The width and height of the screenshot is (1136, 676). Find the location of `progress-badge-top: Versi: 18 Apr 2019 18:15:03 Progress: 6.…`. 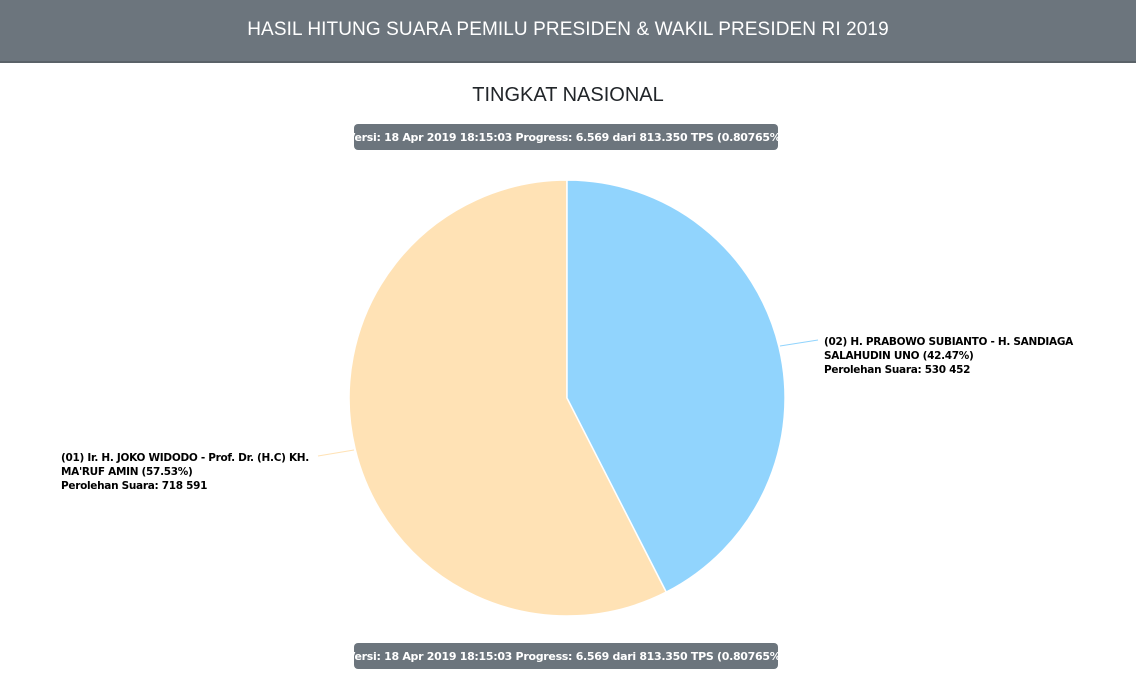

progress-badge-top: Versi: 18 Apr 2019 18:15:03 Progress: 6.… is located at coordinates (566, 137).